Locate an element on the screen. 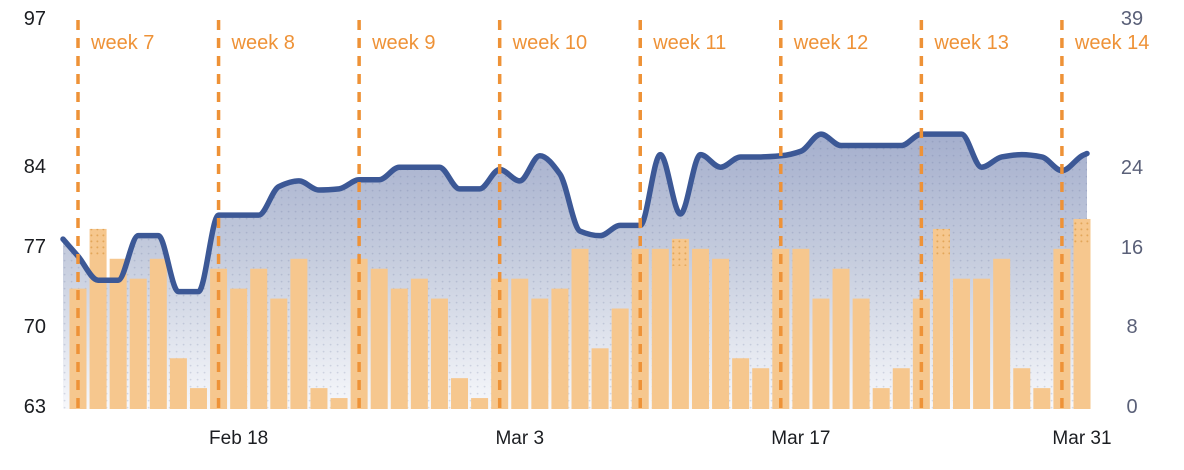 This screenshot has height=470, width=1184. week-label: week 9 is located at coordinates (404, 43).